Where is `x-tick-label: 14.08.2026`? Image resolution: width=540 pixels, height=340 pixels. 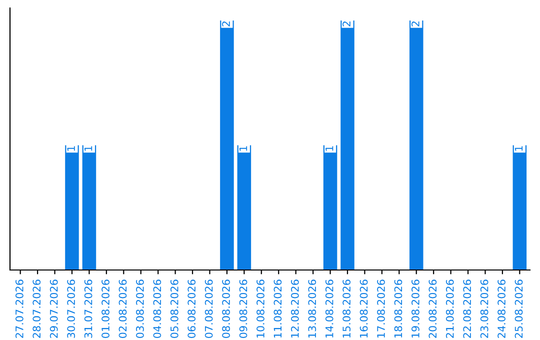
x-tick-label: 14.08.2026 is located at coordinates (329, 309).